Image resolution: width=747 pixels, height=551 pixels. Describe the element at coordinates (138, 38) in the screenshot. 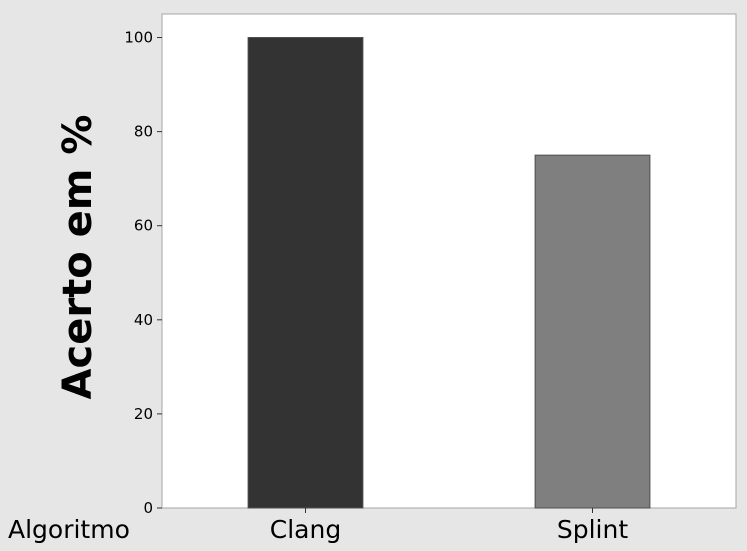

I see `y-tick-label: 100` at that location.